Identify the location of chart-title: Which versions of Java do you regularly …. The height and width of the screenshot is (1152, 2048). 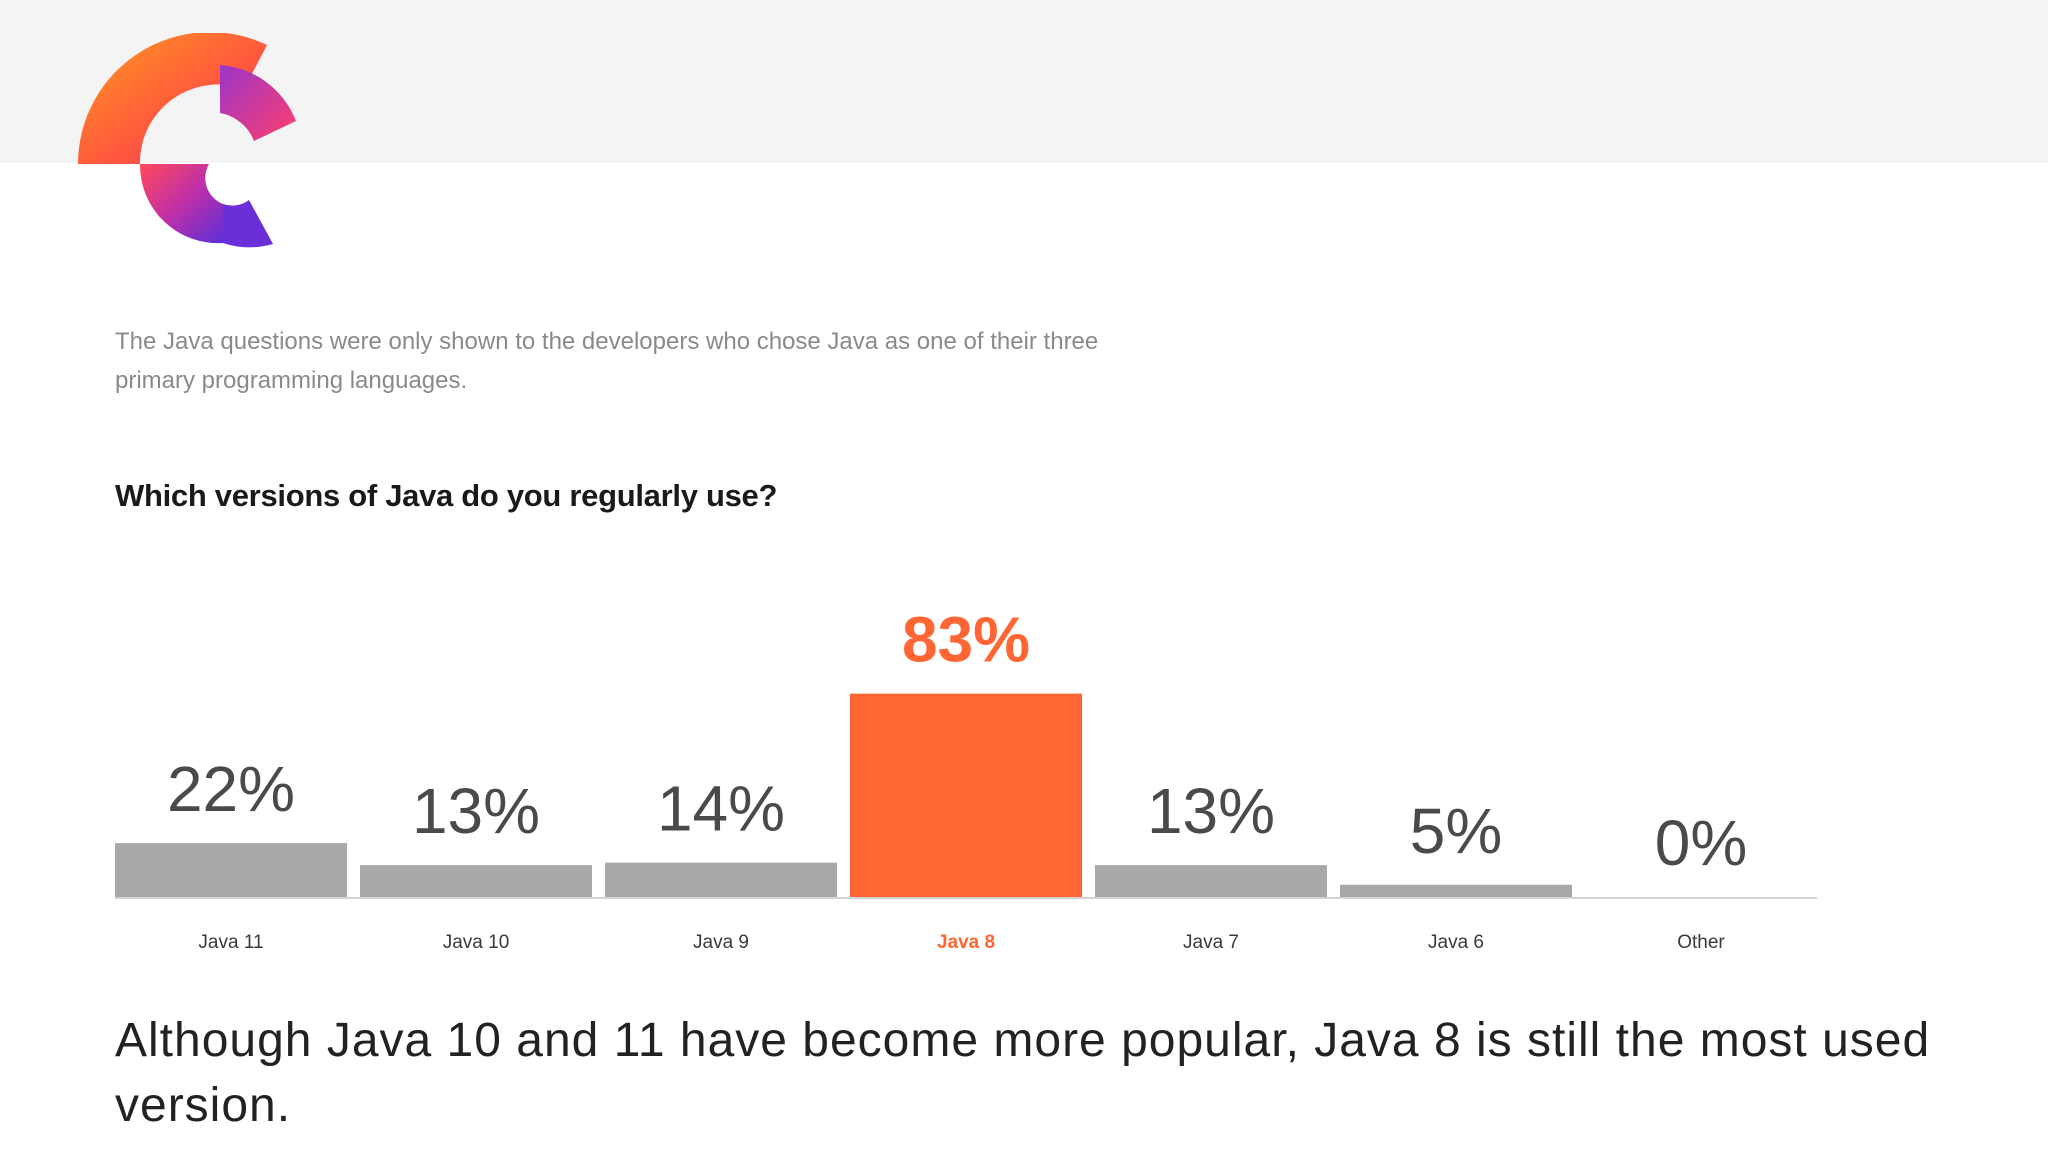
(446, 495).